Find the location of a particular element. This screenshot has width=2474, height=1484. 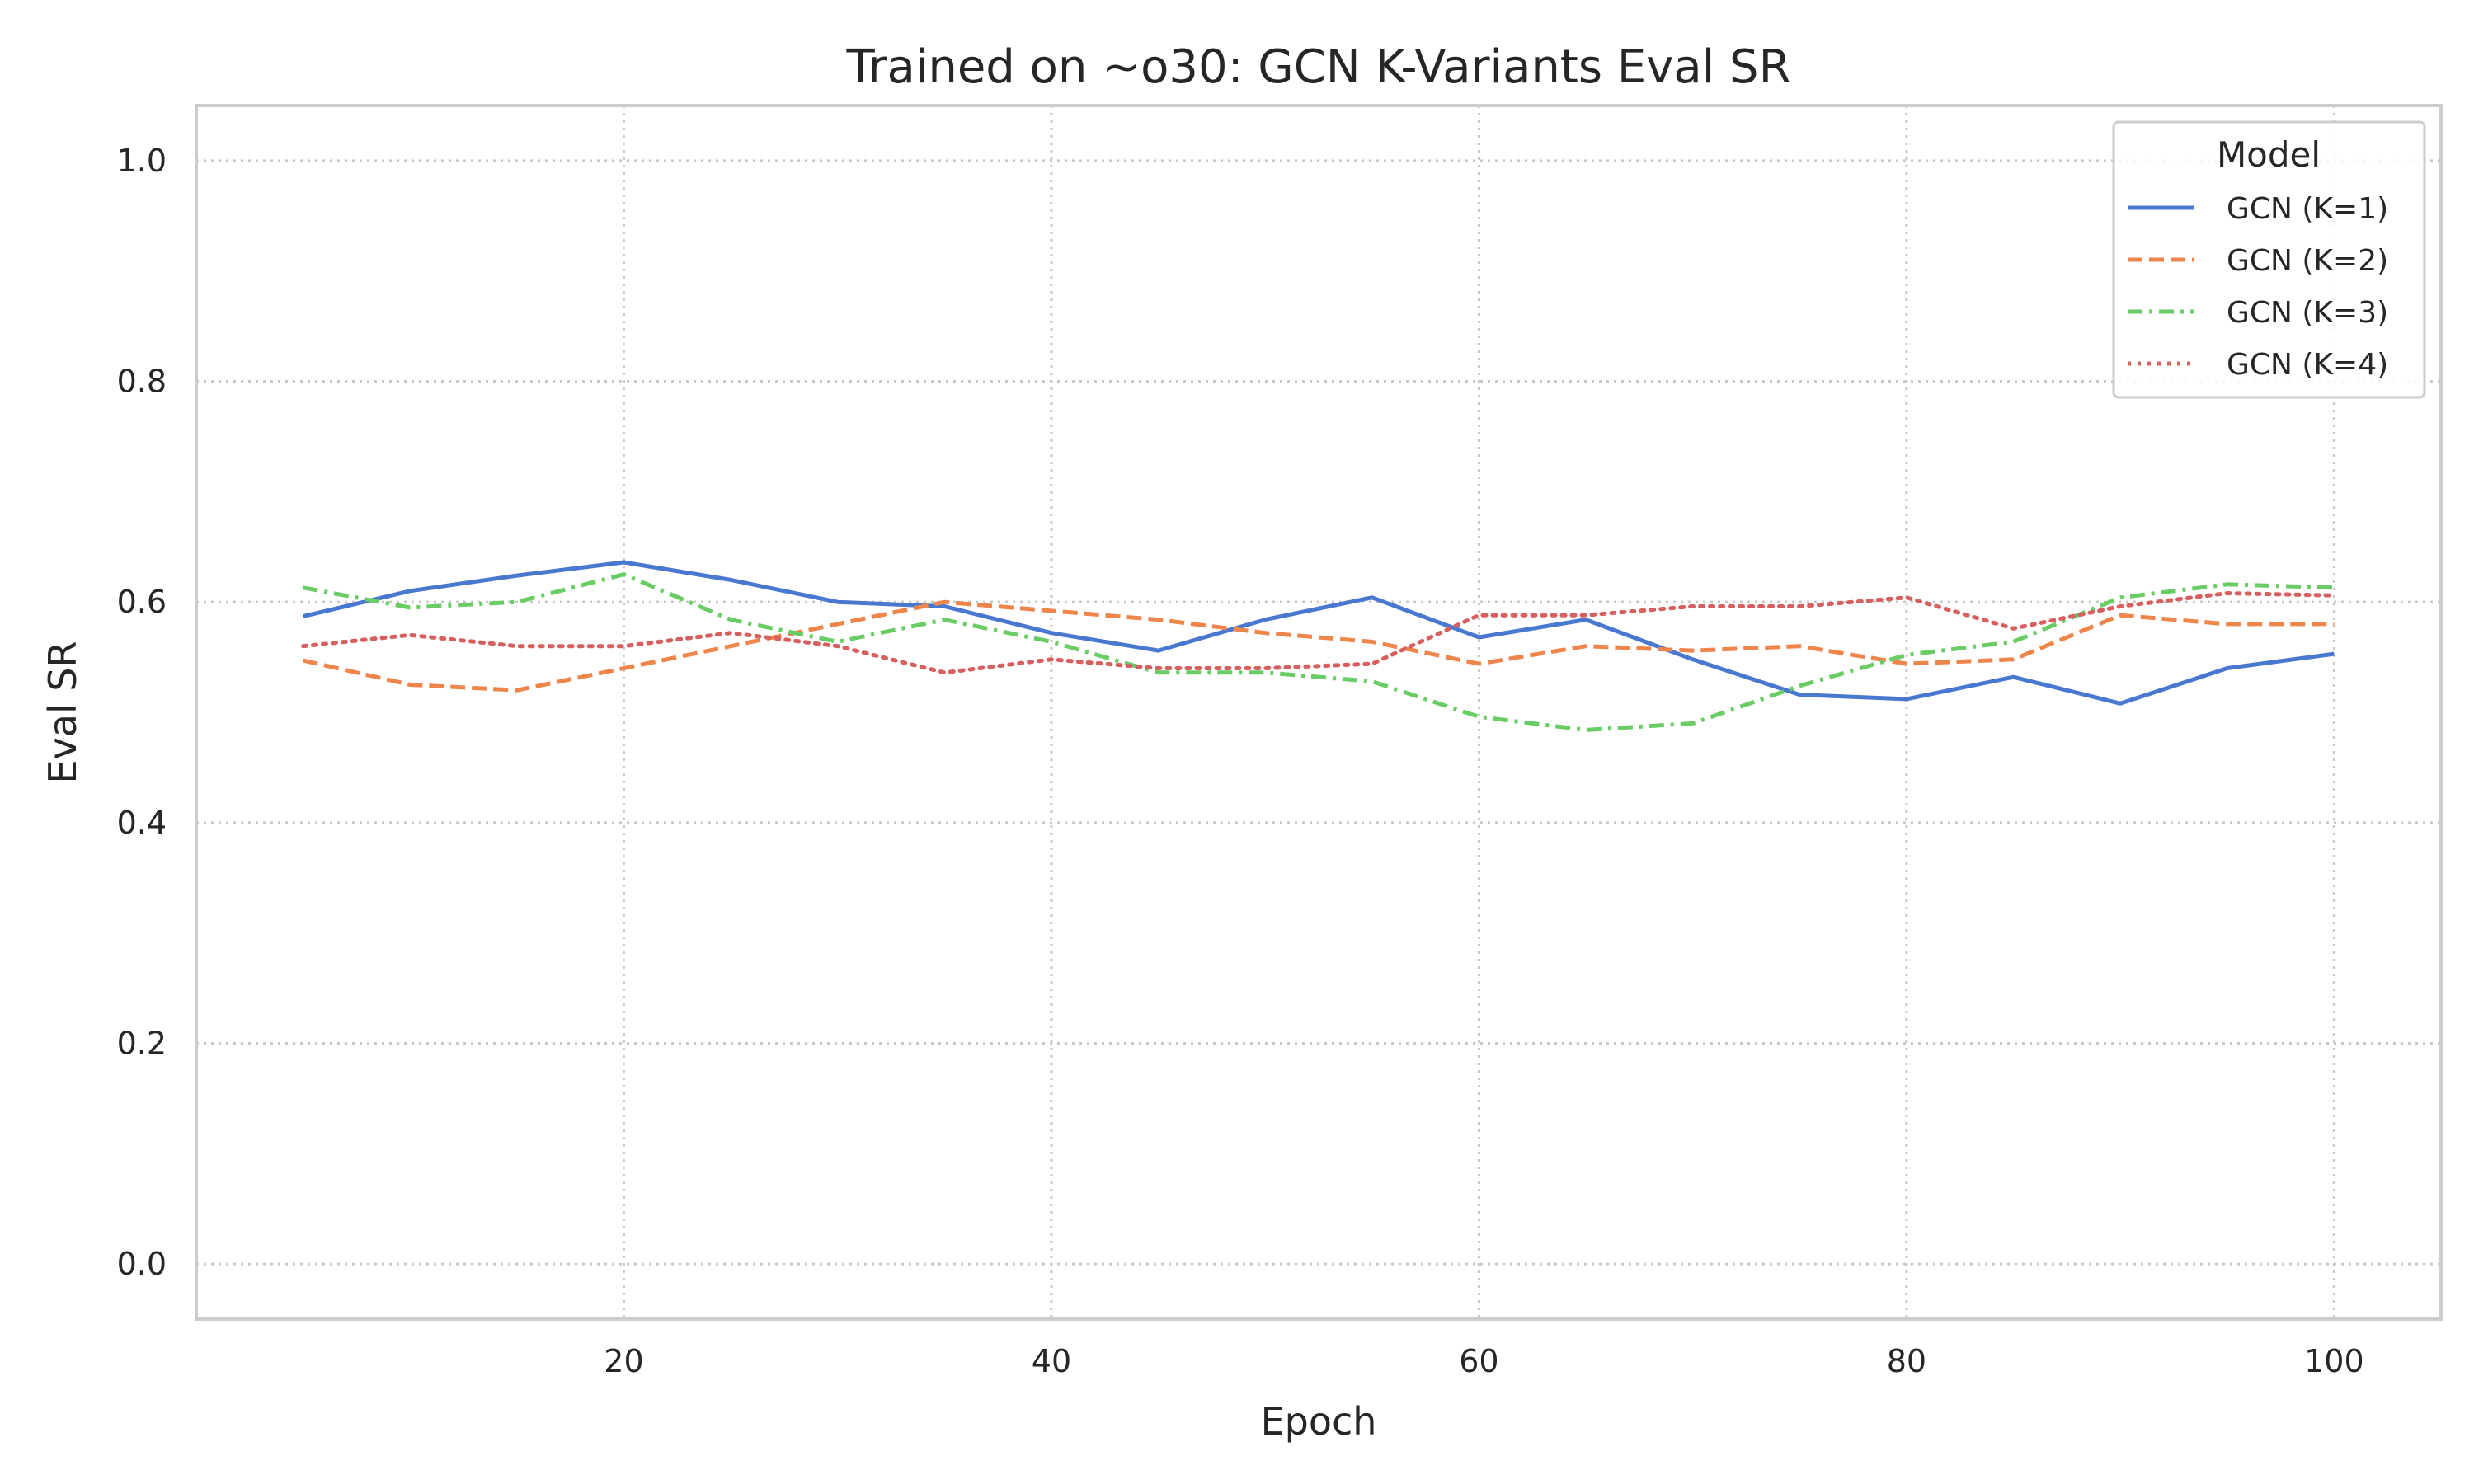

legend-label-k3: GCN (K=3) is located at coordinates (2307, 313).